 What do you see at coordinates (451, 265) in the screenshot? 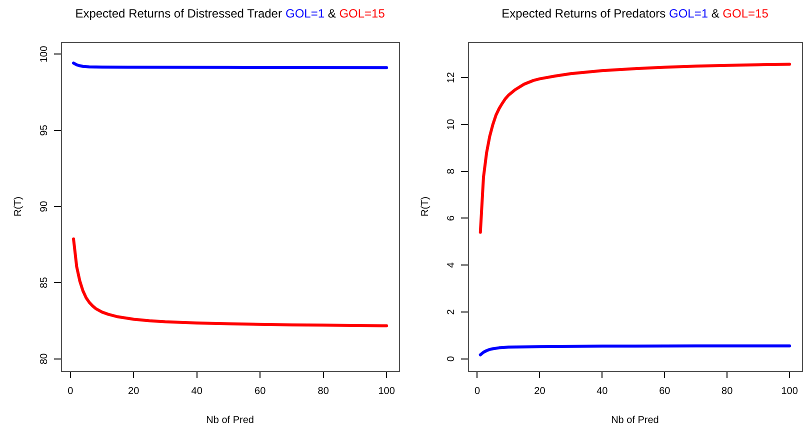
I see `y-tick-label: 4` at bounding box center [451, 265].